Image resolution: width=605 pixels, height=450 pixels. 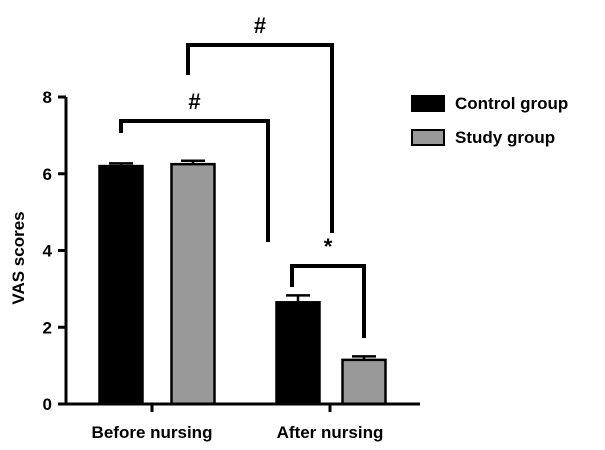 I want to click on significance-bracket-control-label: #, so click(x=194, y=101).